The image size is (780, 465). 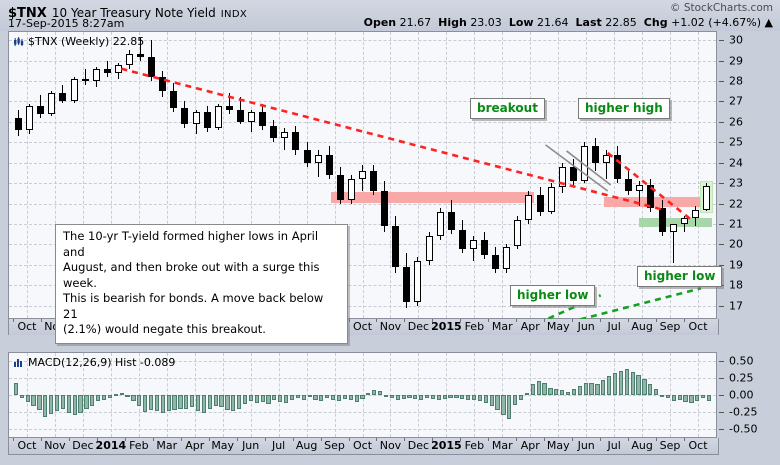 What do you see at coordinates (624, 108) in the screenshot?
I see `callout-higher-high: higher high` at bounding box center [624, 108].